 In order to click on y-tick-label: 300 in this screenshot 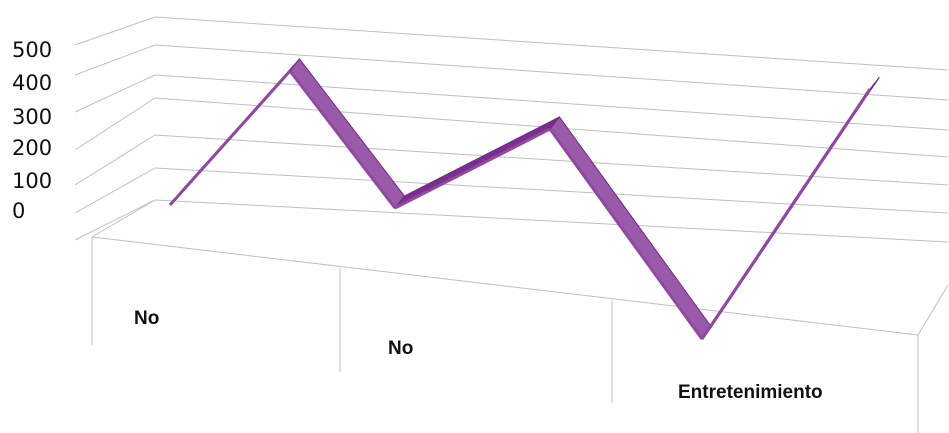, I will do `click(32, 117)`.